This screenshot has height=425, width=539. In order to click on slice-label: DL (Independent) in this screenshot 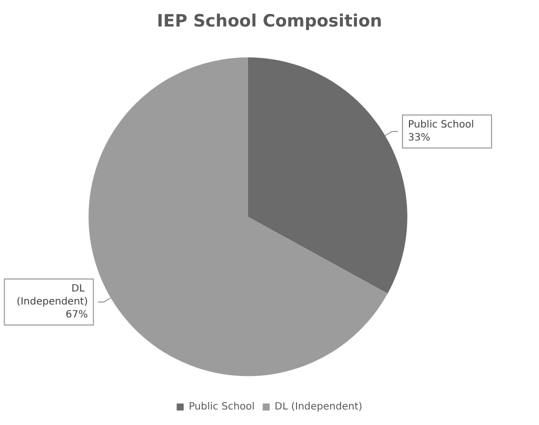, I will do `click(52, 295)`.